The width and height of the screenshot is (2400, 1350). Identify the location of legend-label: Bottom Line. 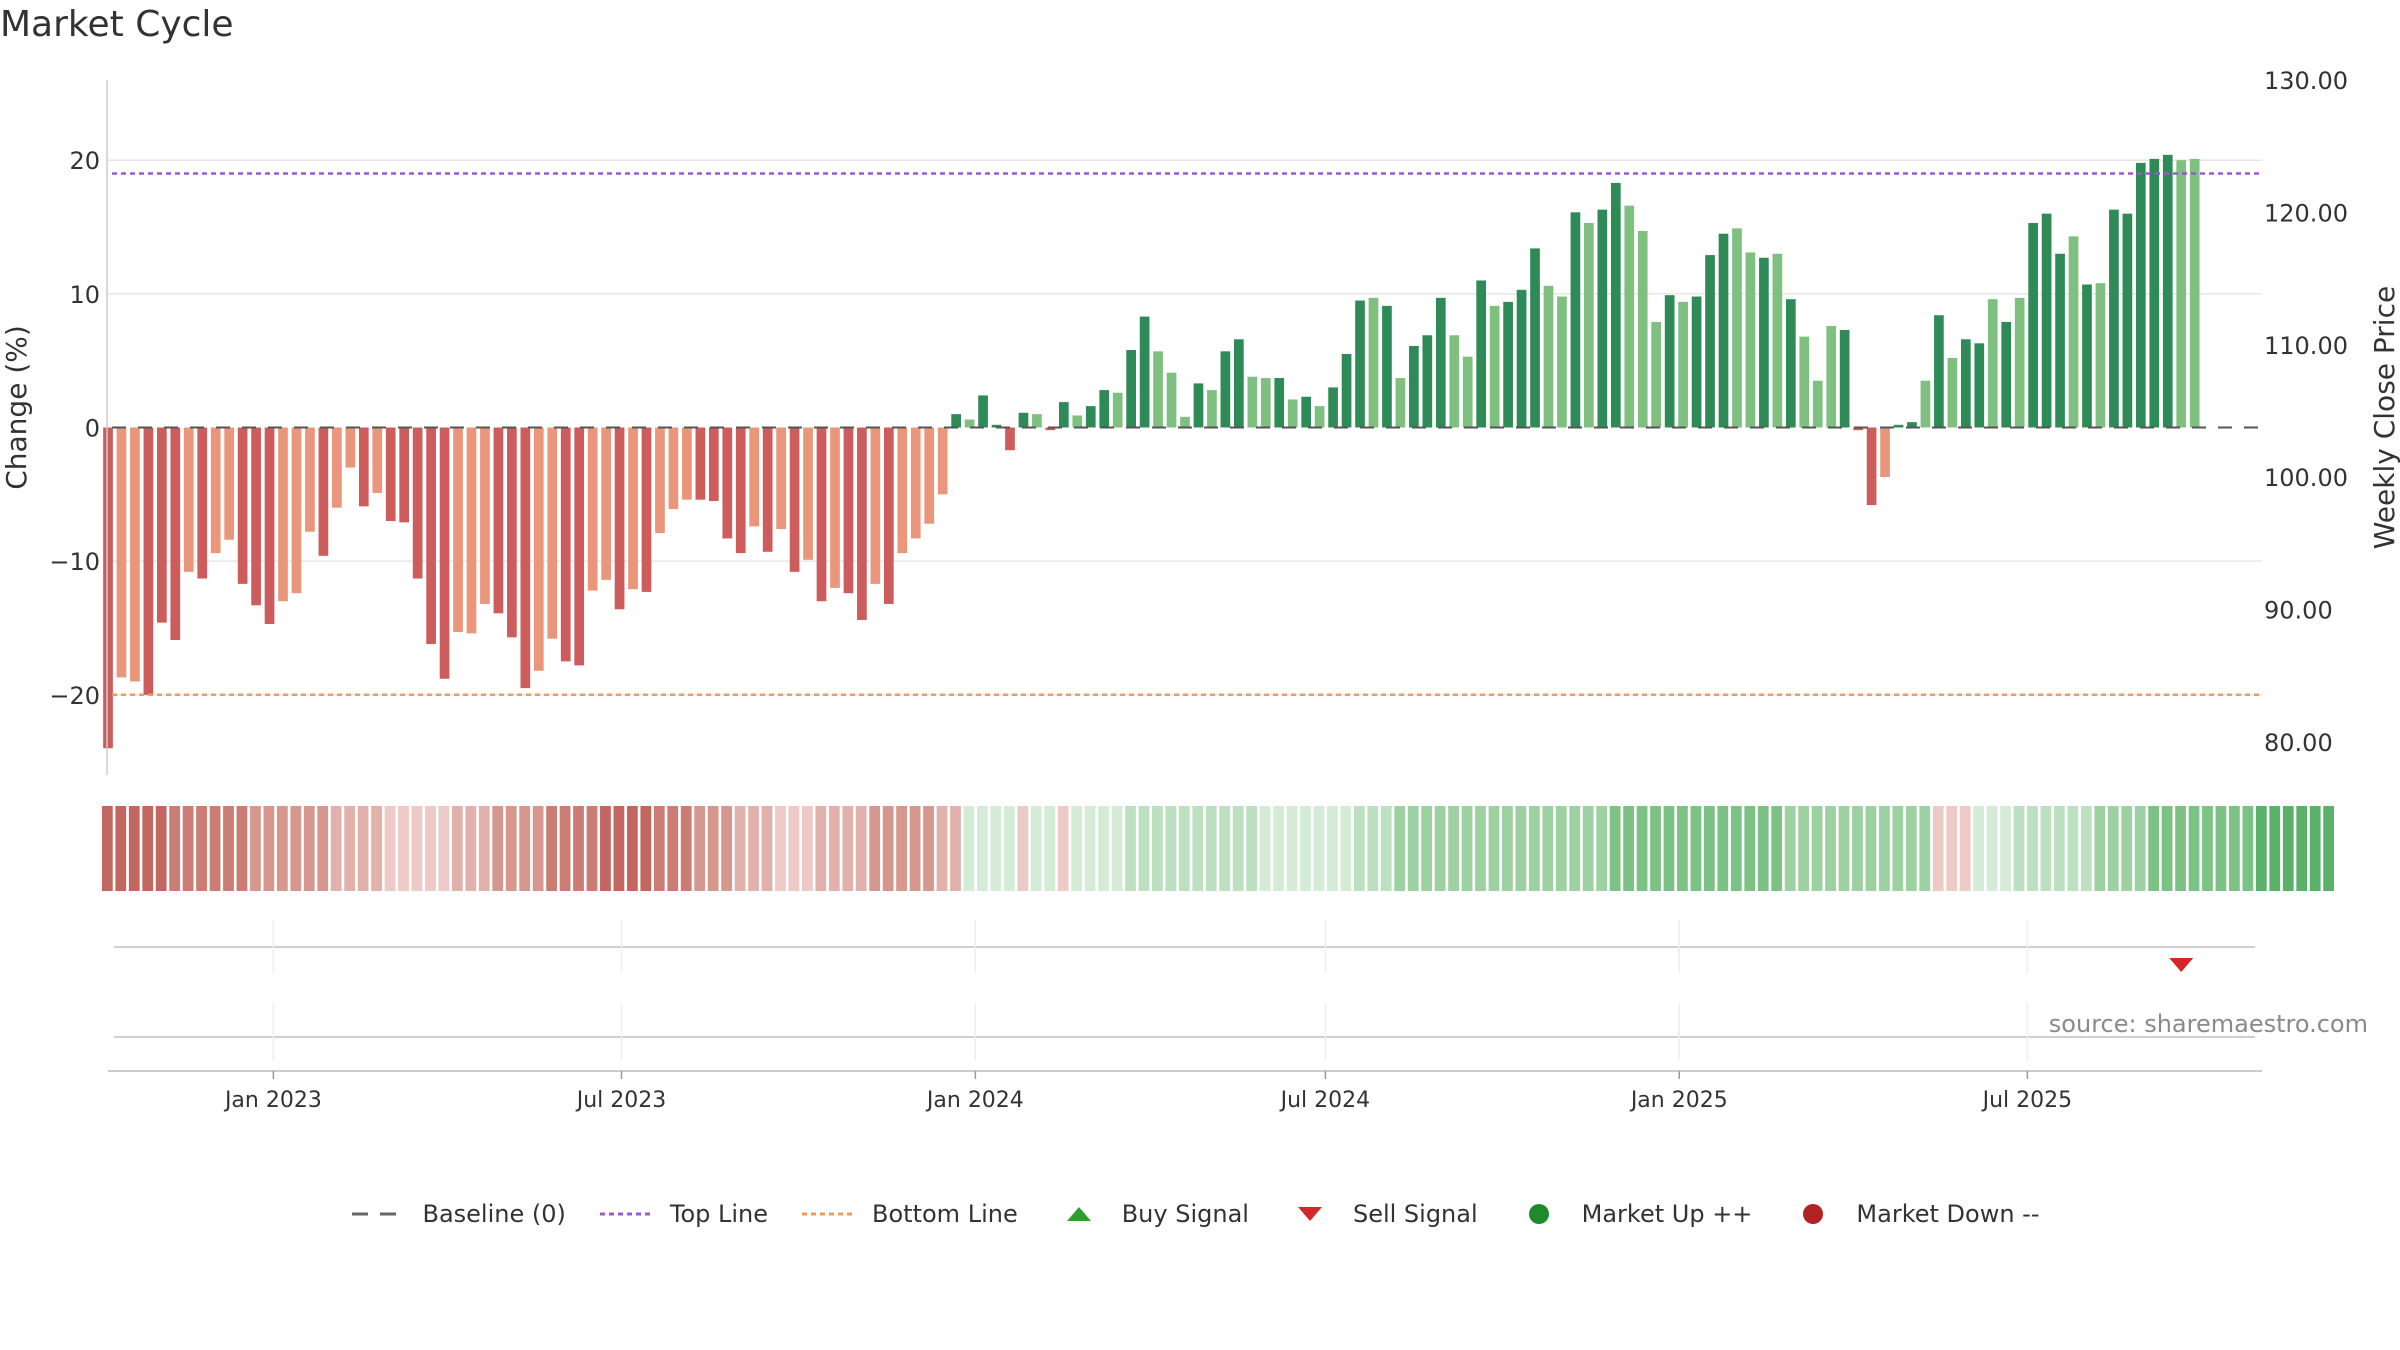
(945, 1214).